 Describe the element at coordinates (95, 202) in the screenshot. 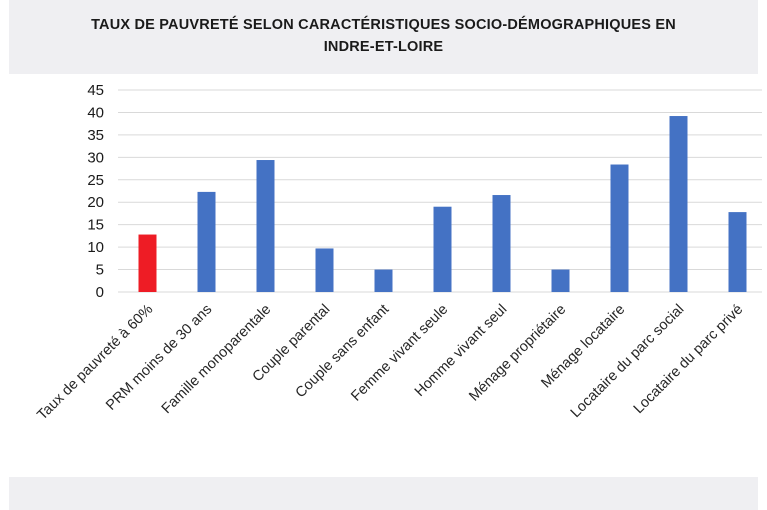

I see `y-tick-label: 20` at that location.